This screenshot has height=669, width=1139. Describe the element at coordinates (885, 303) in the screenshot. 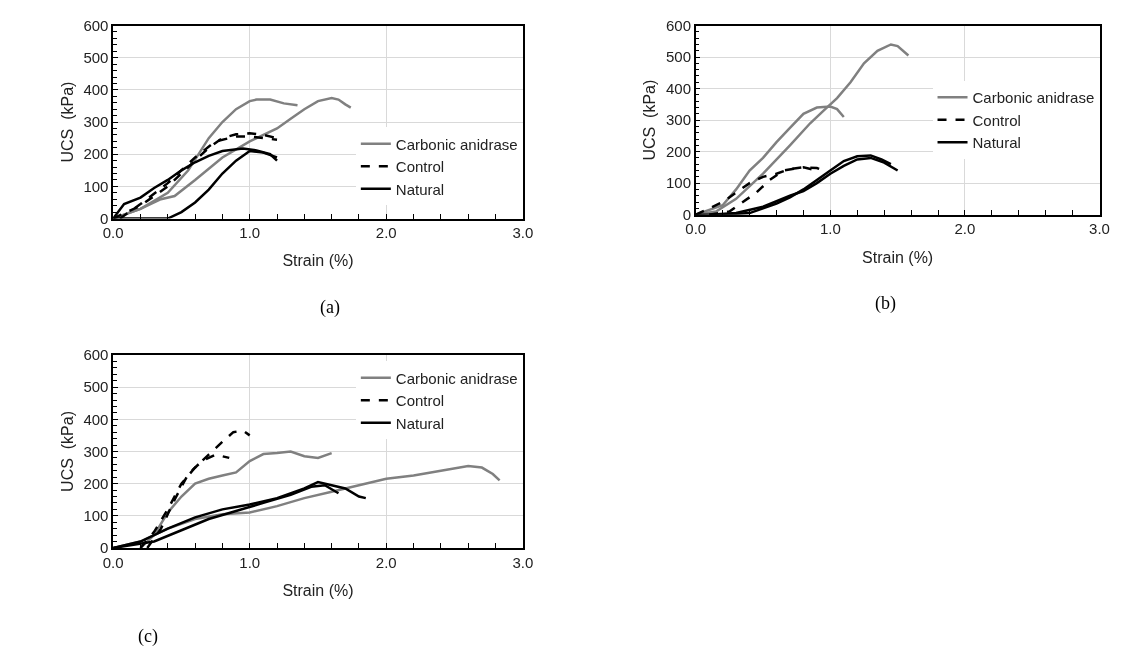

I see `text: (b)` at that location.